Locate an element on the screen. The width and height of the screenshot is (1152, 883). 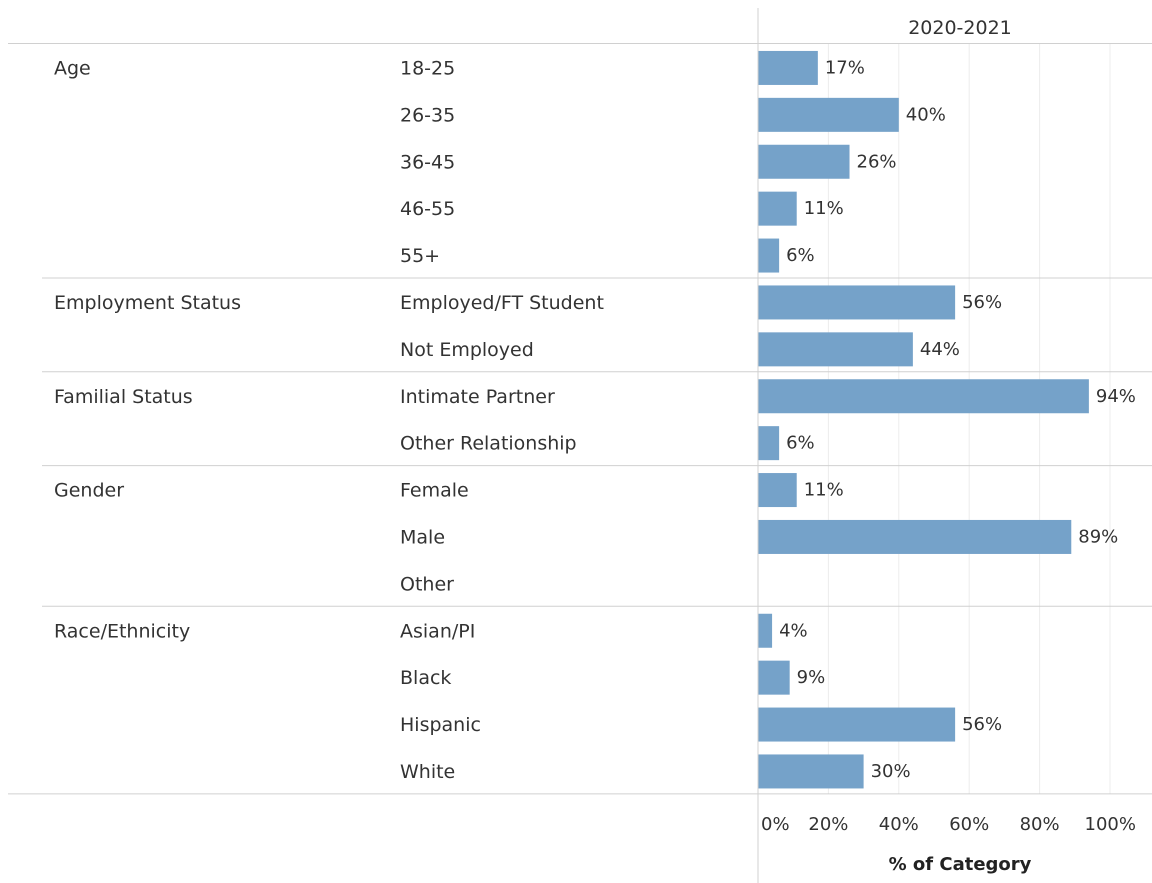
bar-value-label: 44% is located at coordinates (940, 349).